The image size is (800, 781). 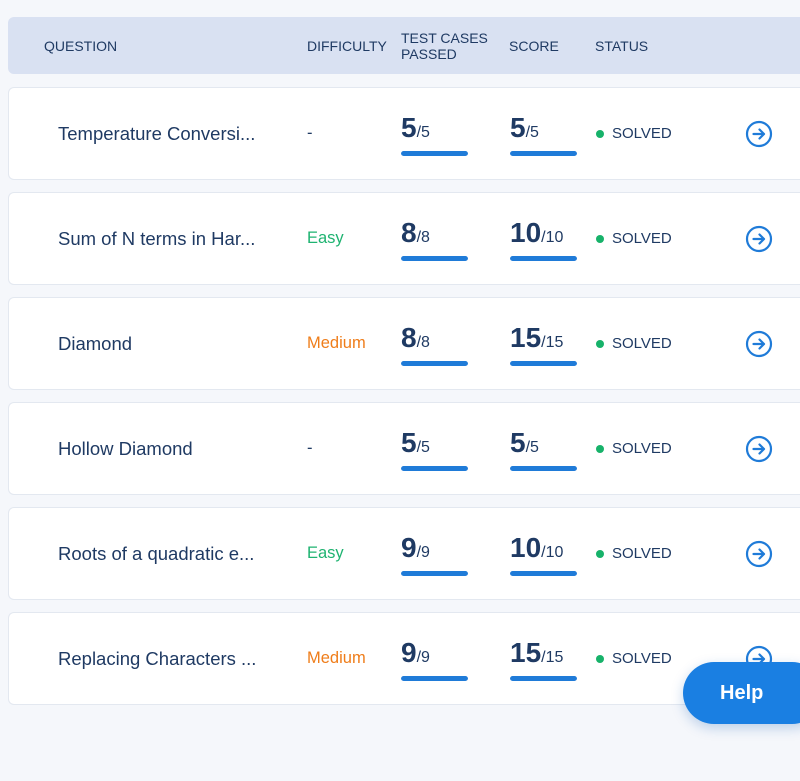 I want to click on score-value: 10, so click(x=526, y=232).